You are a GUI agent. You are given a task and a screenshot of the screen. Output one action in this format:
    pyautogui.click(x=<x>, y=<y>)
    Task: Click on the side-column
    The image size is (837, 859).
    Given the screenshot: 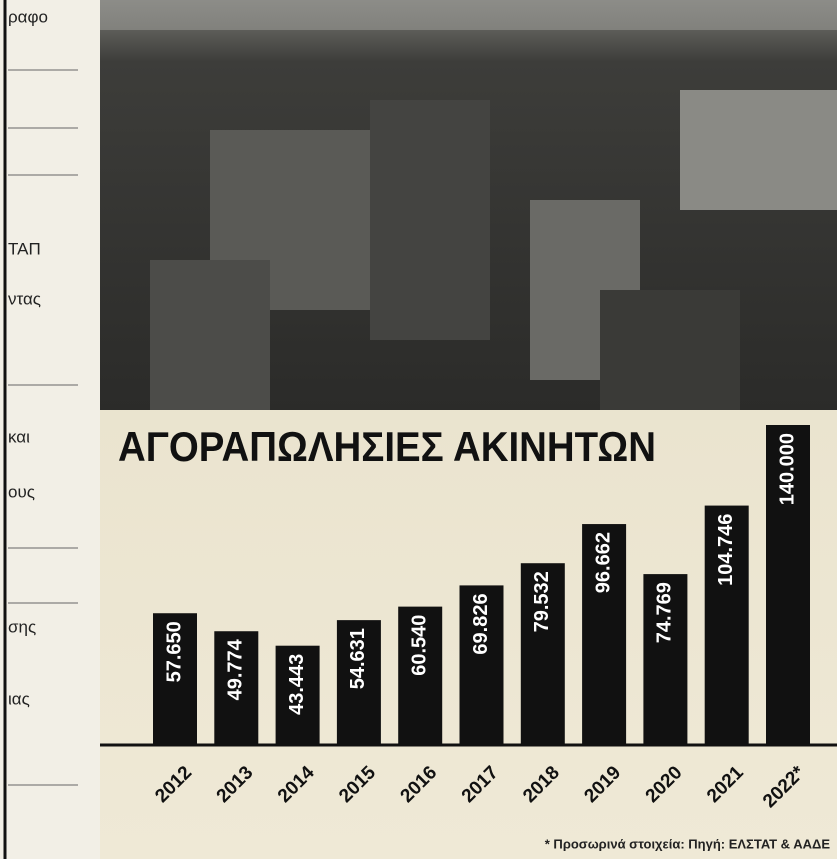 What is the action you would take?
    pyautogui.click(x=50, y=429)
    